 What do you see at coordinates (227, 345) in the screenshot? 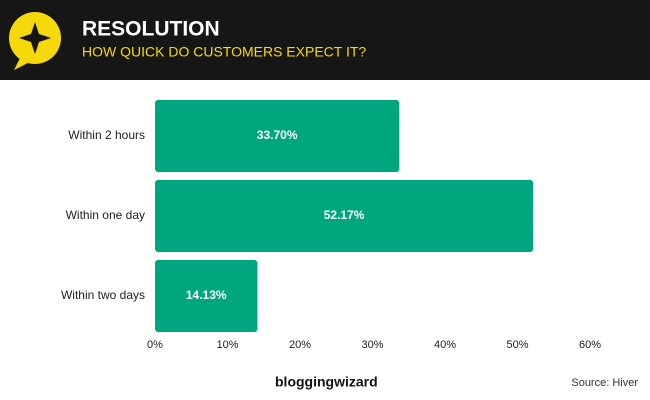
I see `x-tick-label: 10%` at bounding box center [227, 345].